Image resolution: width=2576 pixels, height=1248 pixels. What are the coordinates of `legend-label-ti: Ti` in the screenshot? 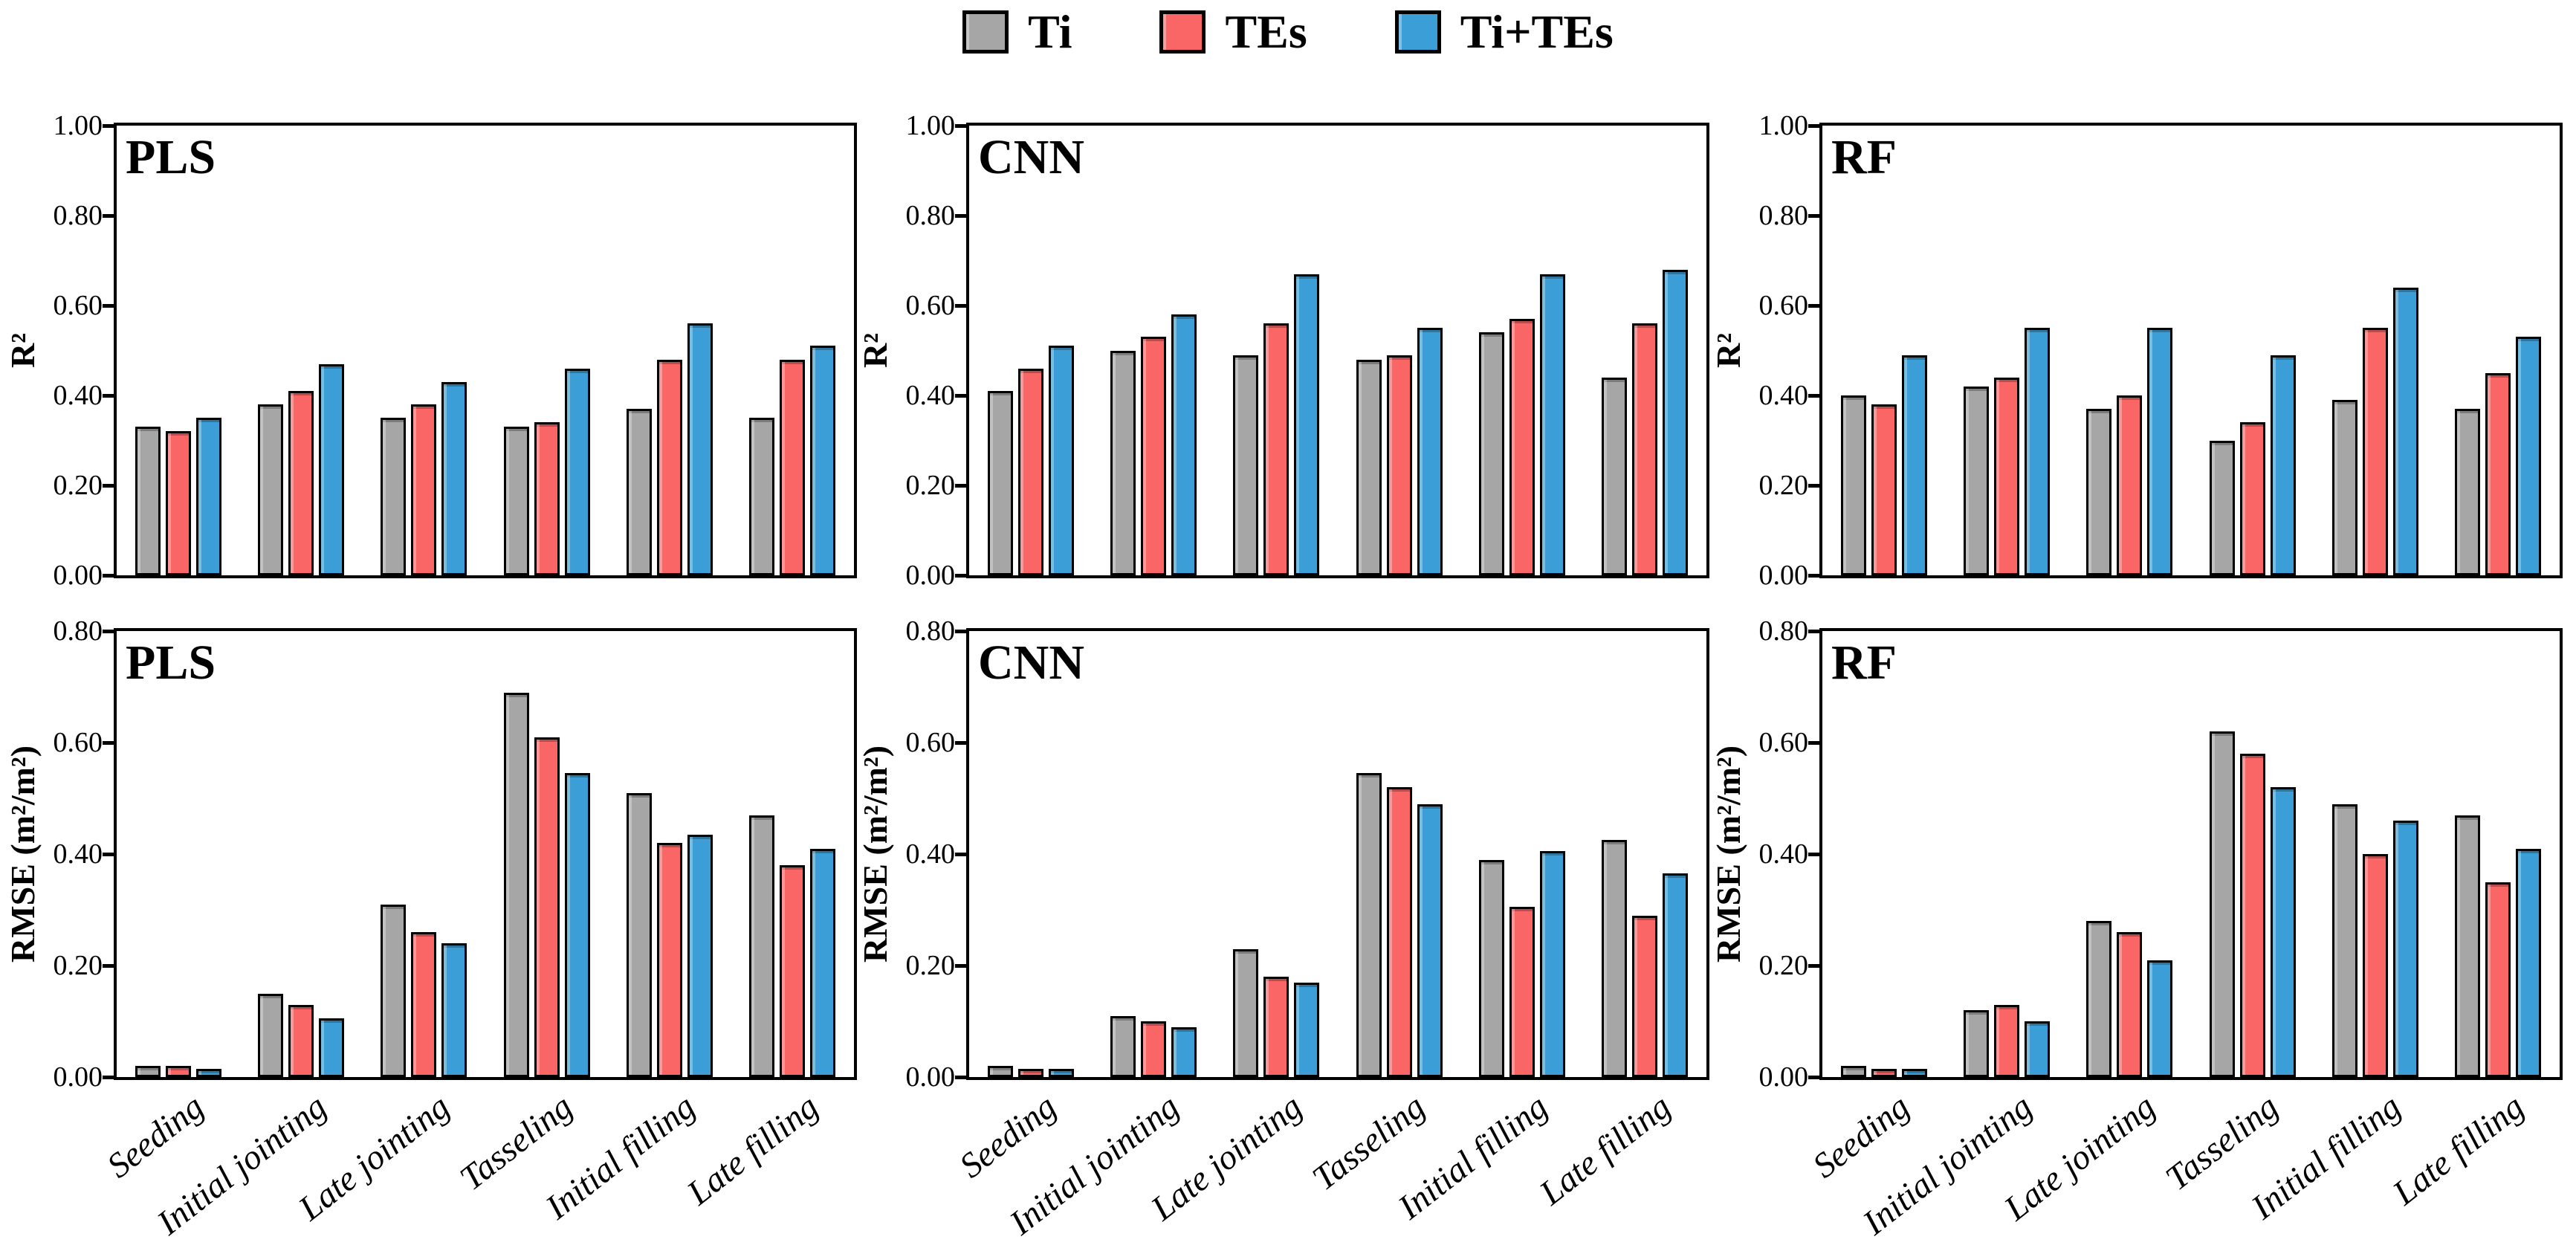 It's located at (1050, 31).